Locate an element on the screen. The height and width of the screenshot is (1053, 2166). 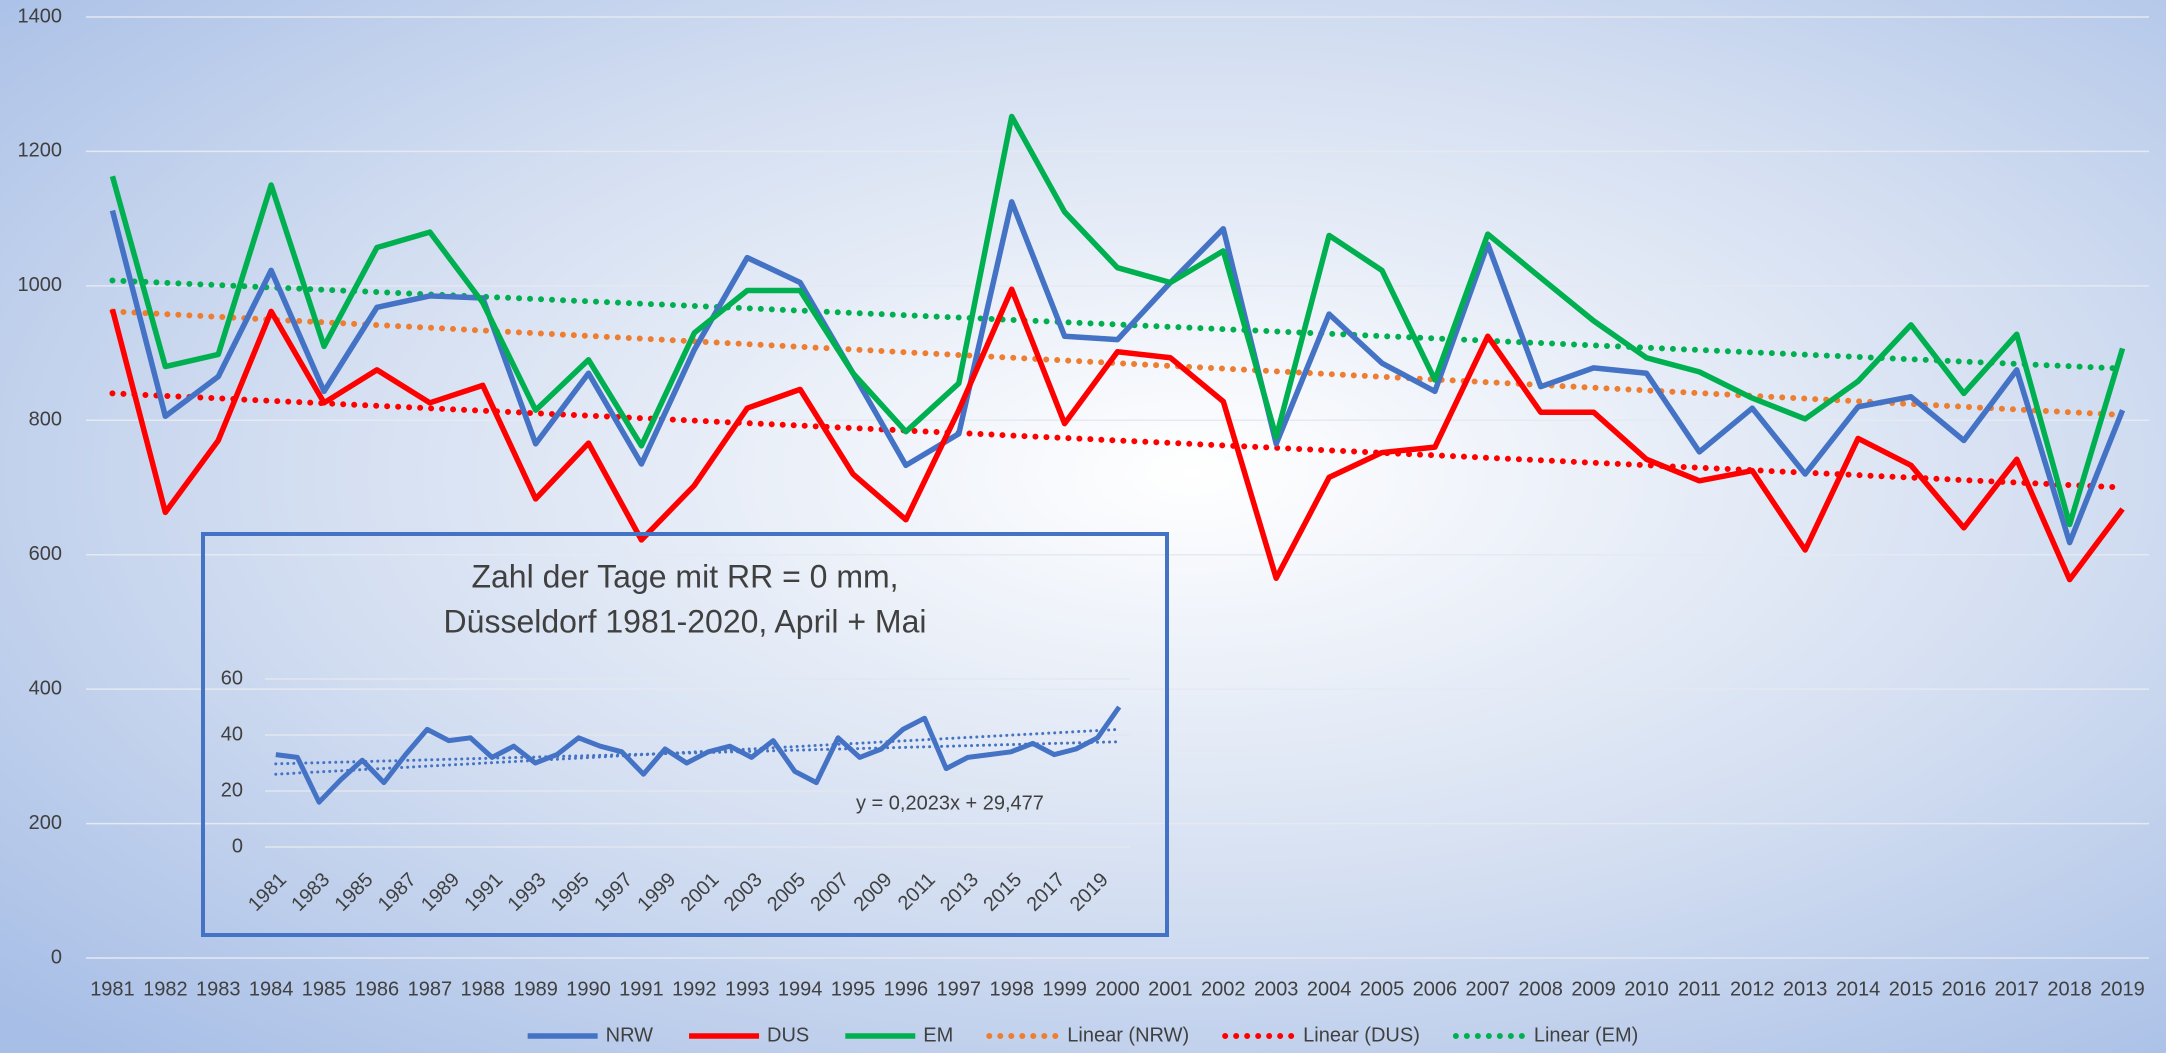
y-tick-label: 800 is located at coordinates (45, 420).